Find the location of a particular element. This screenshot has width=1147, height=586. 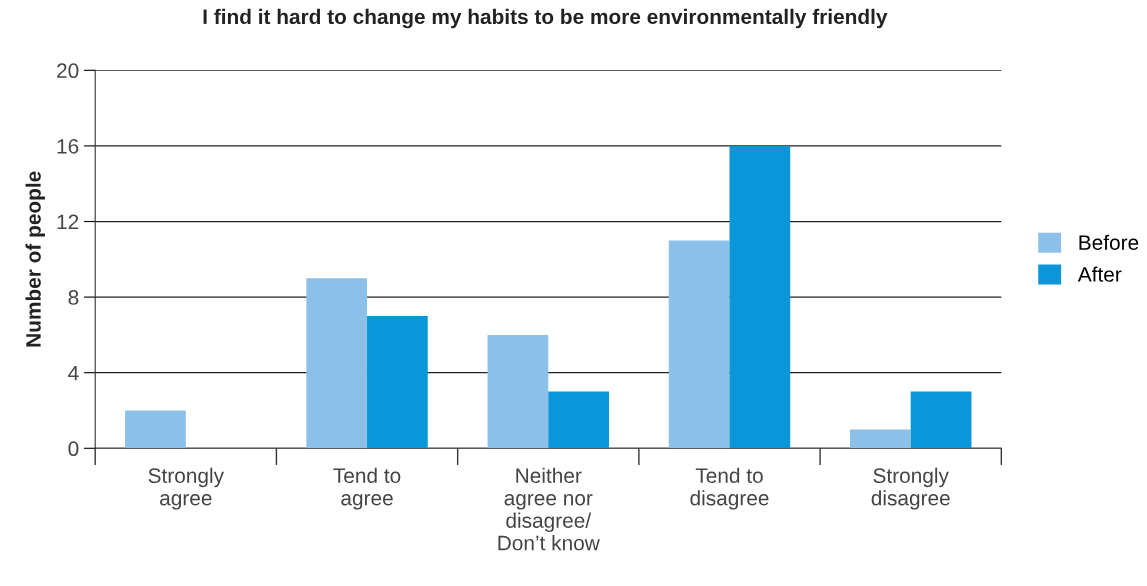

legend-label: Before is located at coordinates (1109, 242).